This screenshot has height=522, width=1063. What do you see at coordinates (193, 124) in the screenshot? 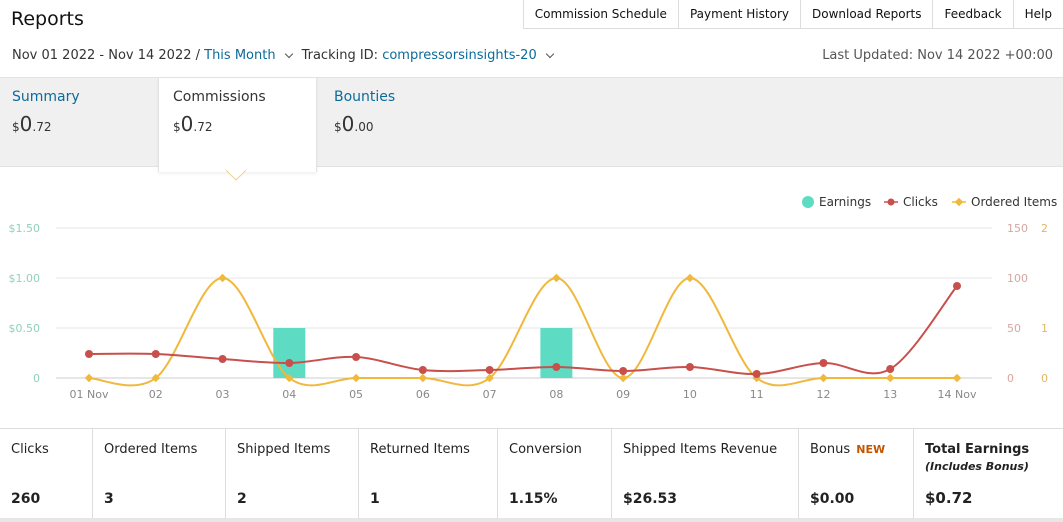
I see `commissions-amount: $0.72` at bounding box center [193, 124].